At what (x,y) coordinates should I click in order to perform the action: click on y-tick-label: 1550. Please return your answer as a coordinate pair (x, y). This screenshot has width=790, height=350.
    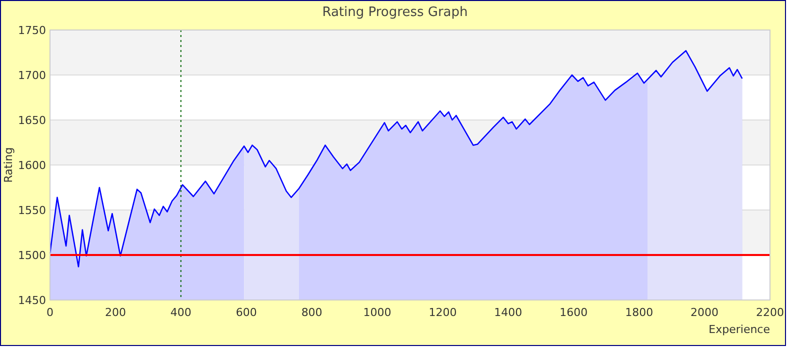
    Looking at the image, I should click on (32, 210).